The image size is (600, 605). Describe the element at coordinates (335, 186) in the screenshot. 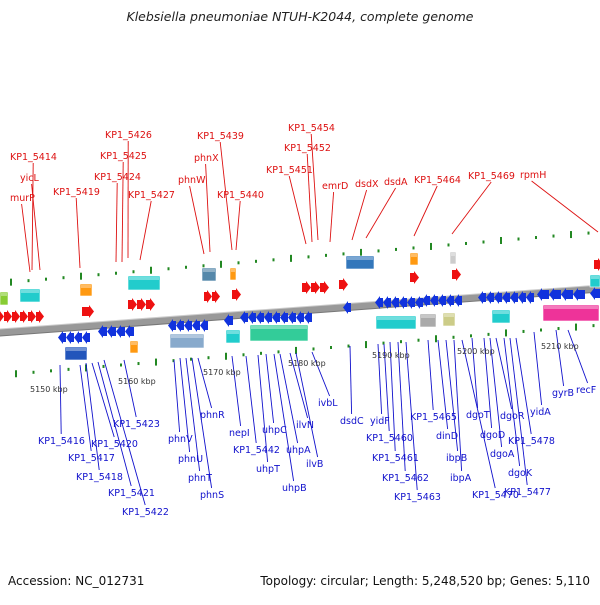

I see `forward-gene-label: emrD` at that location.